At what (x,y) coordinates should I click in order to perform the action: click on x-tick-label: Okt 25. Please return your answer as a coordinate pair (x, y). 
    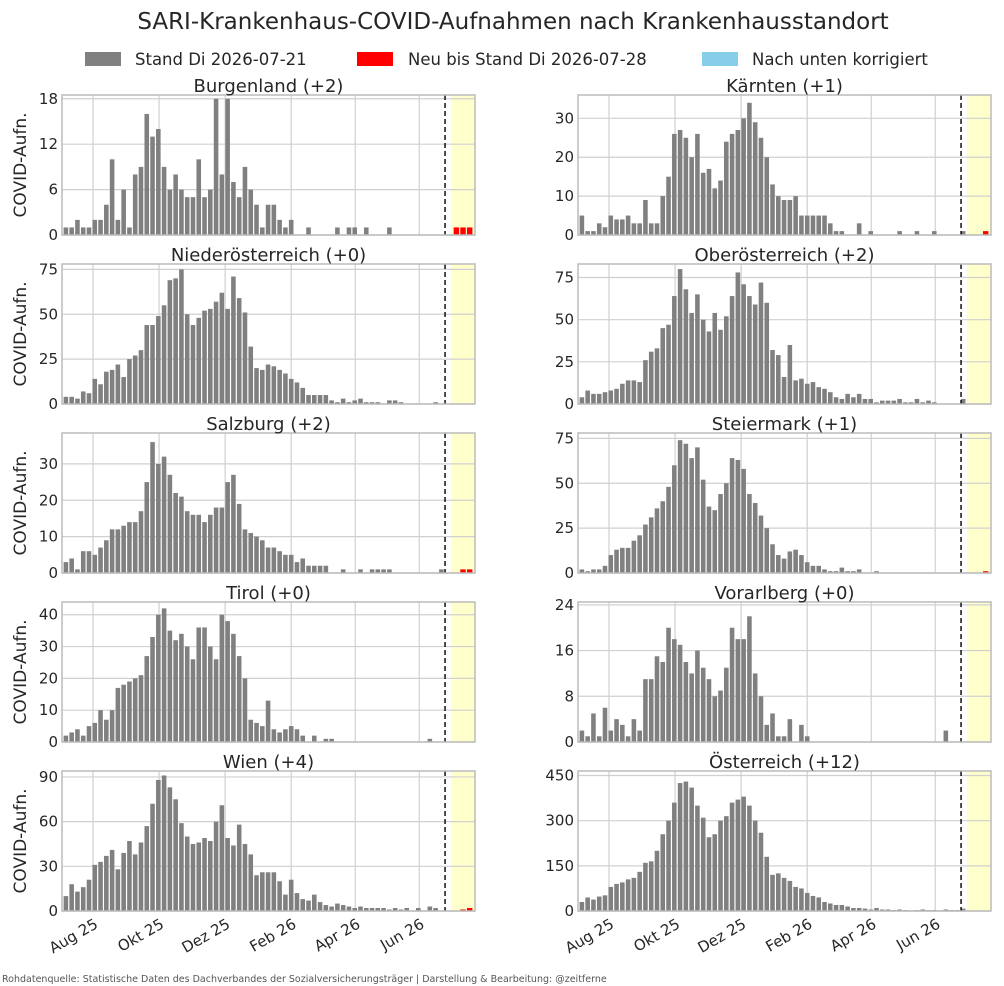
    Looking at the image, I should click on (657, 935).